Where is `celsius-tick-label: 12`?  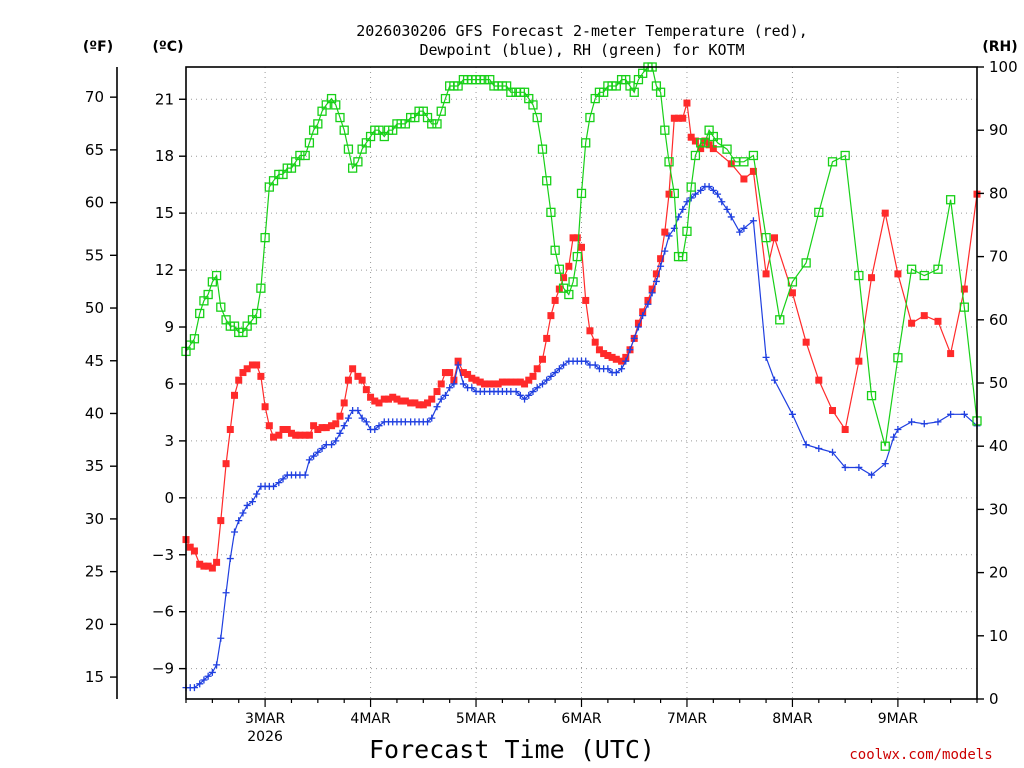
celsius-tick-label: 12 is located at coordinates (164, 270).